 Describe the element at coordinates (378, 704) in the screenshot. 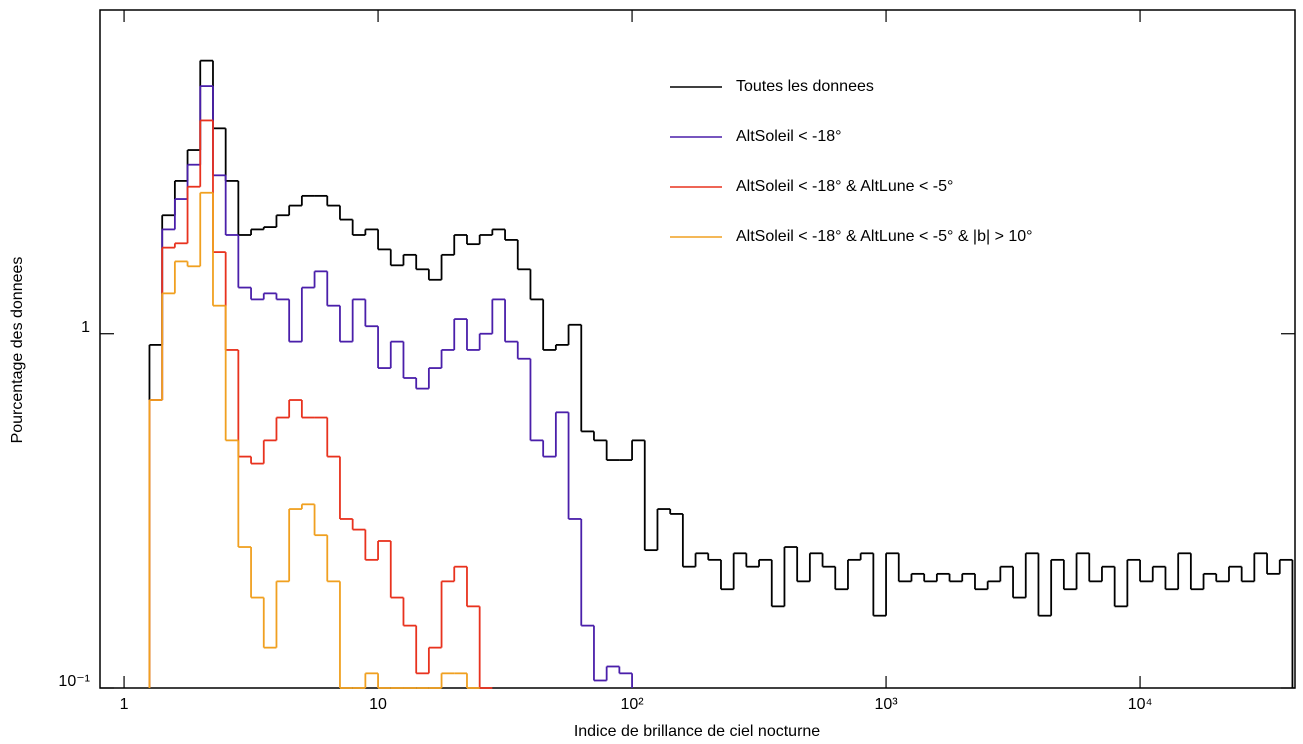

I see `x-tick-label: 10` at that location.